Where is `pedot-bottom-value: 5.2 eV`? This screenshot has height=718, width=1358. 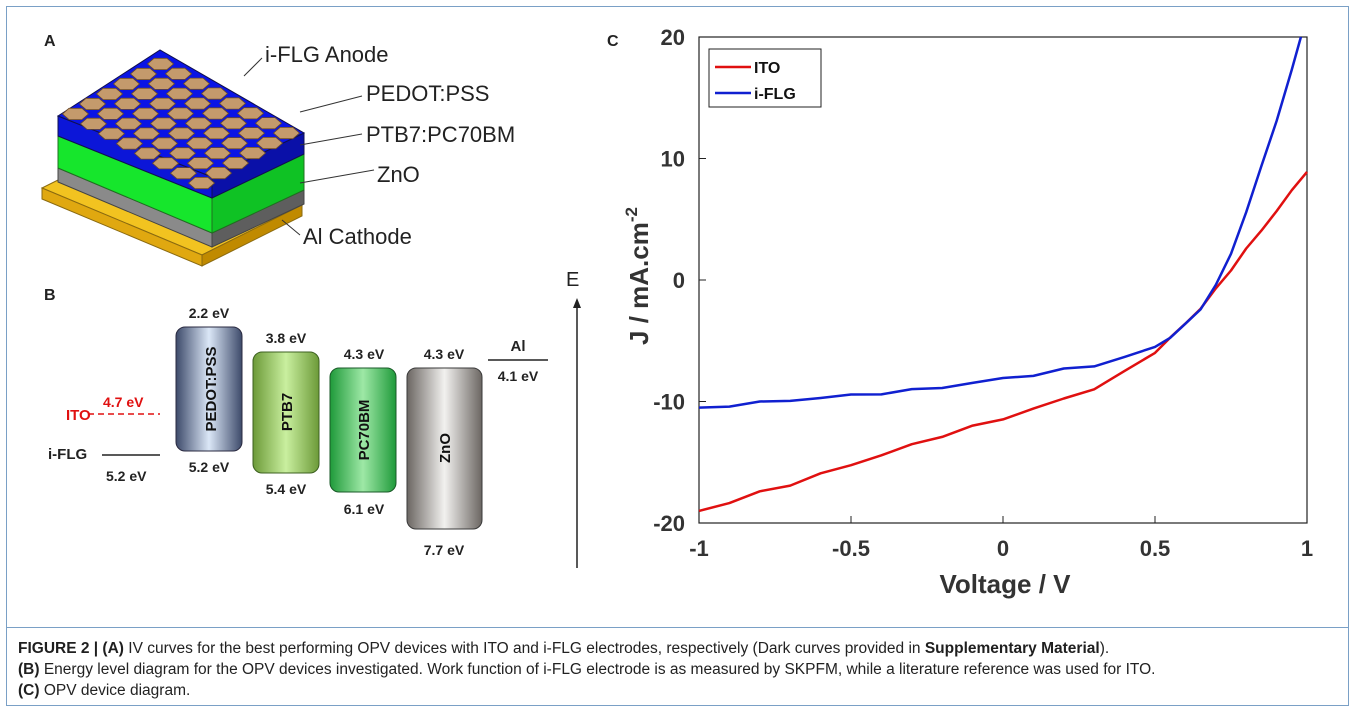 pedot-bottom-value: 5.2 eV is located at coordinates (209, 467).